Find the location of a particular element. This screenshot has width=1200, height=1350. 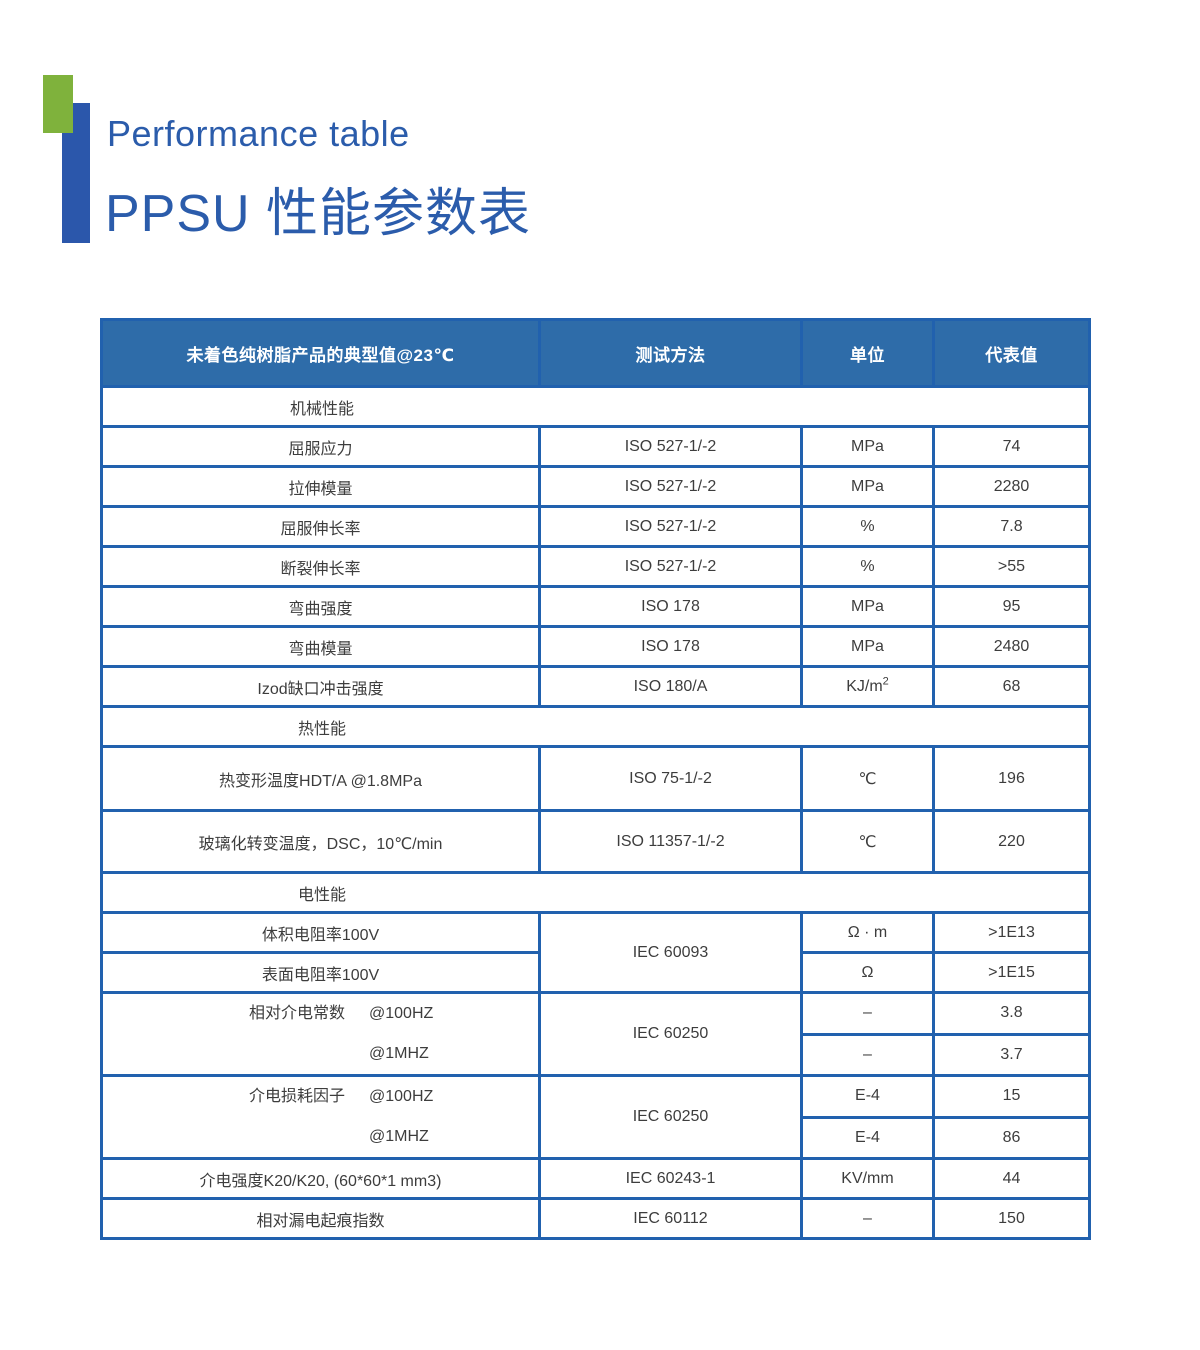

table-row-resistivity-1: 体积电阻率100V IEC 60093 Ω · m >1E13 is located at coordinates (595, 952).